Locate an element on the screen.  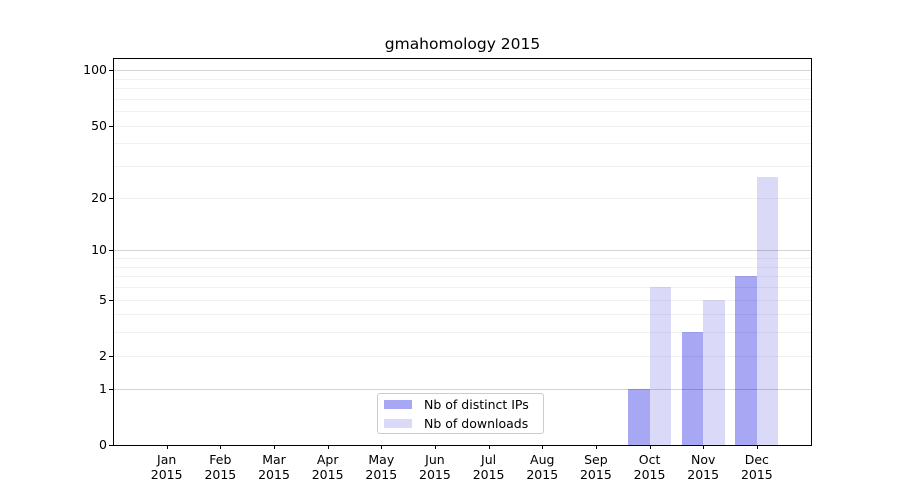
legend-row-downloads: Nb of downloads is located at coordinates (460, 423).